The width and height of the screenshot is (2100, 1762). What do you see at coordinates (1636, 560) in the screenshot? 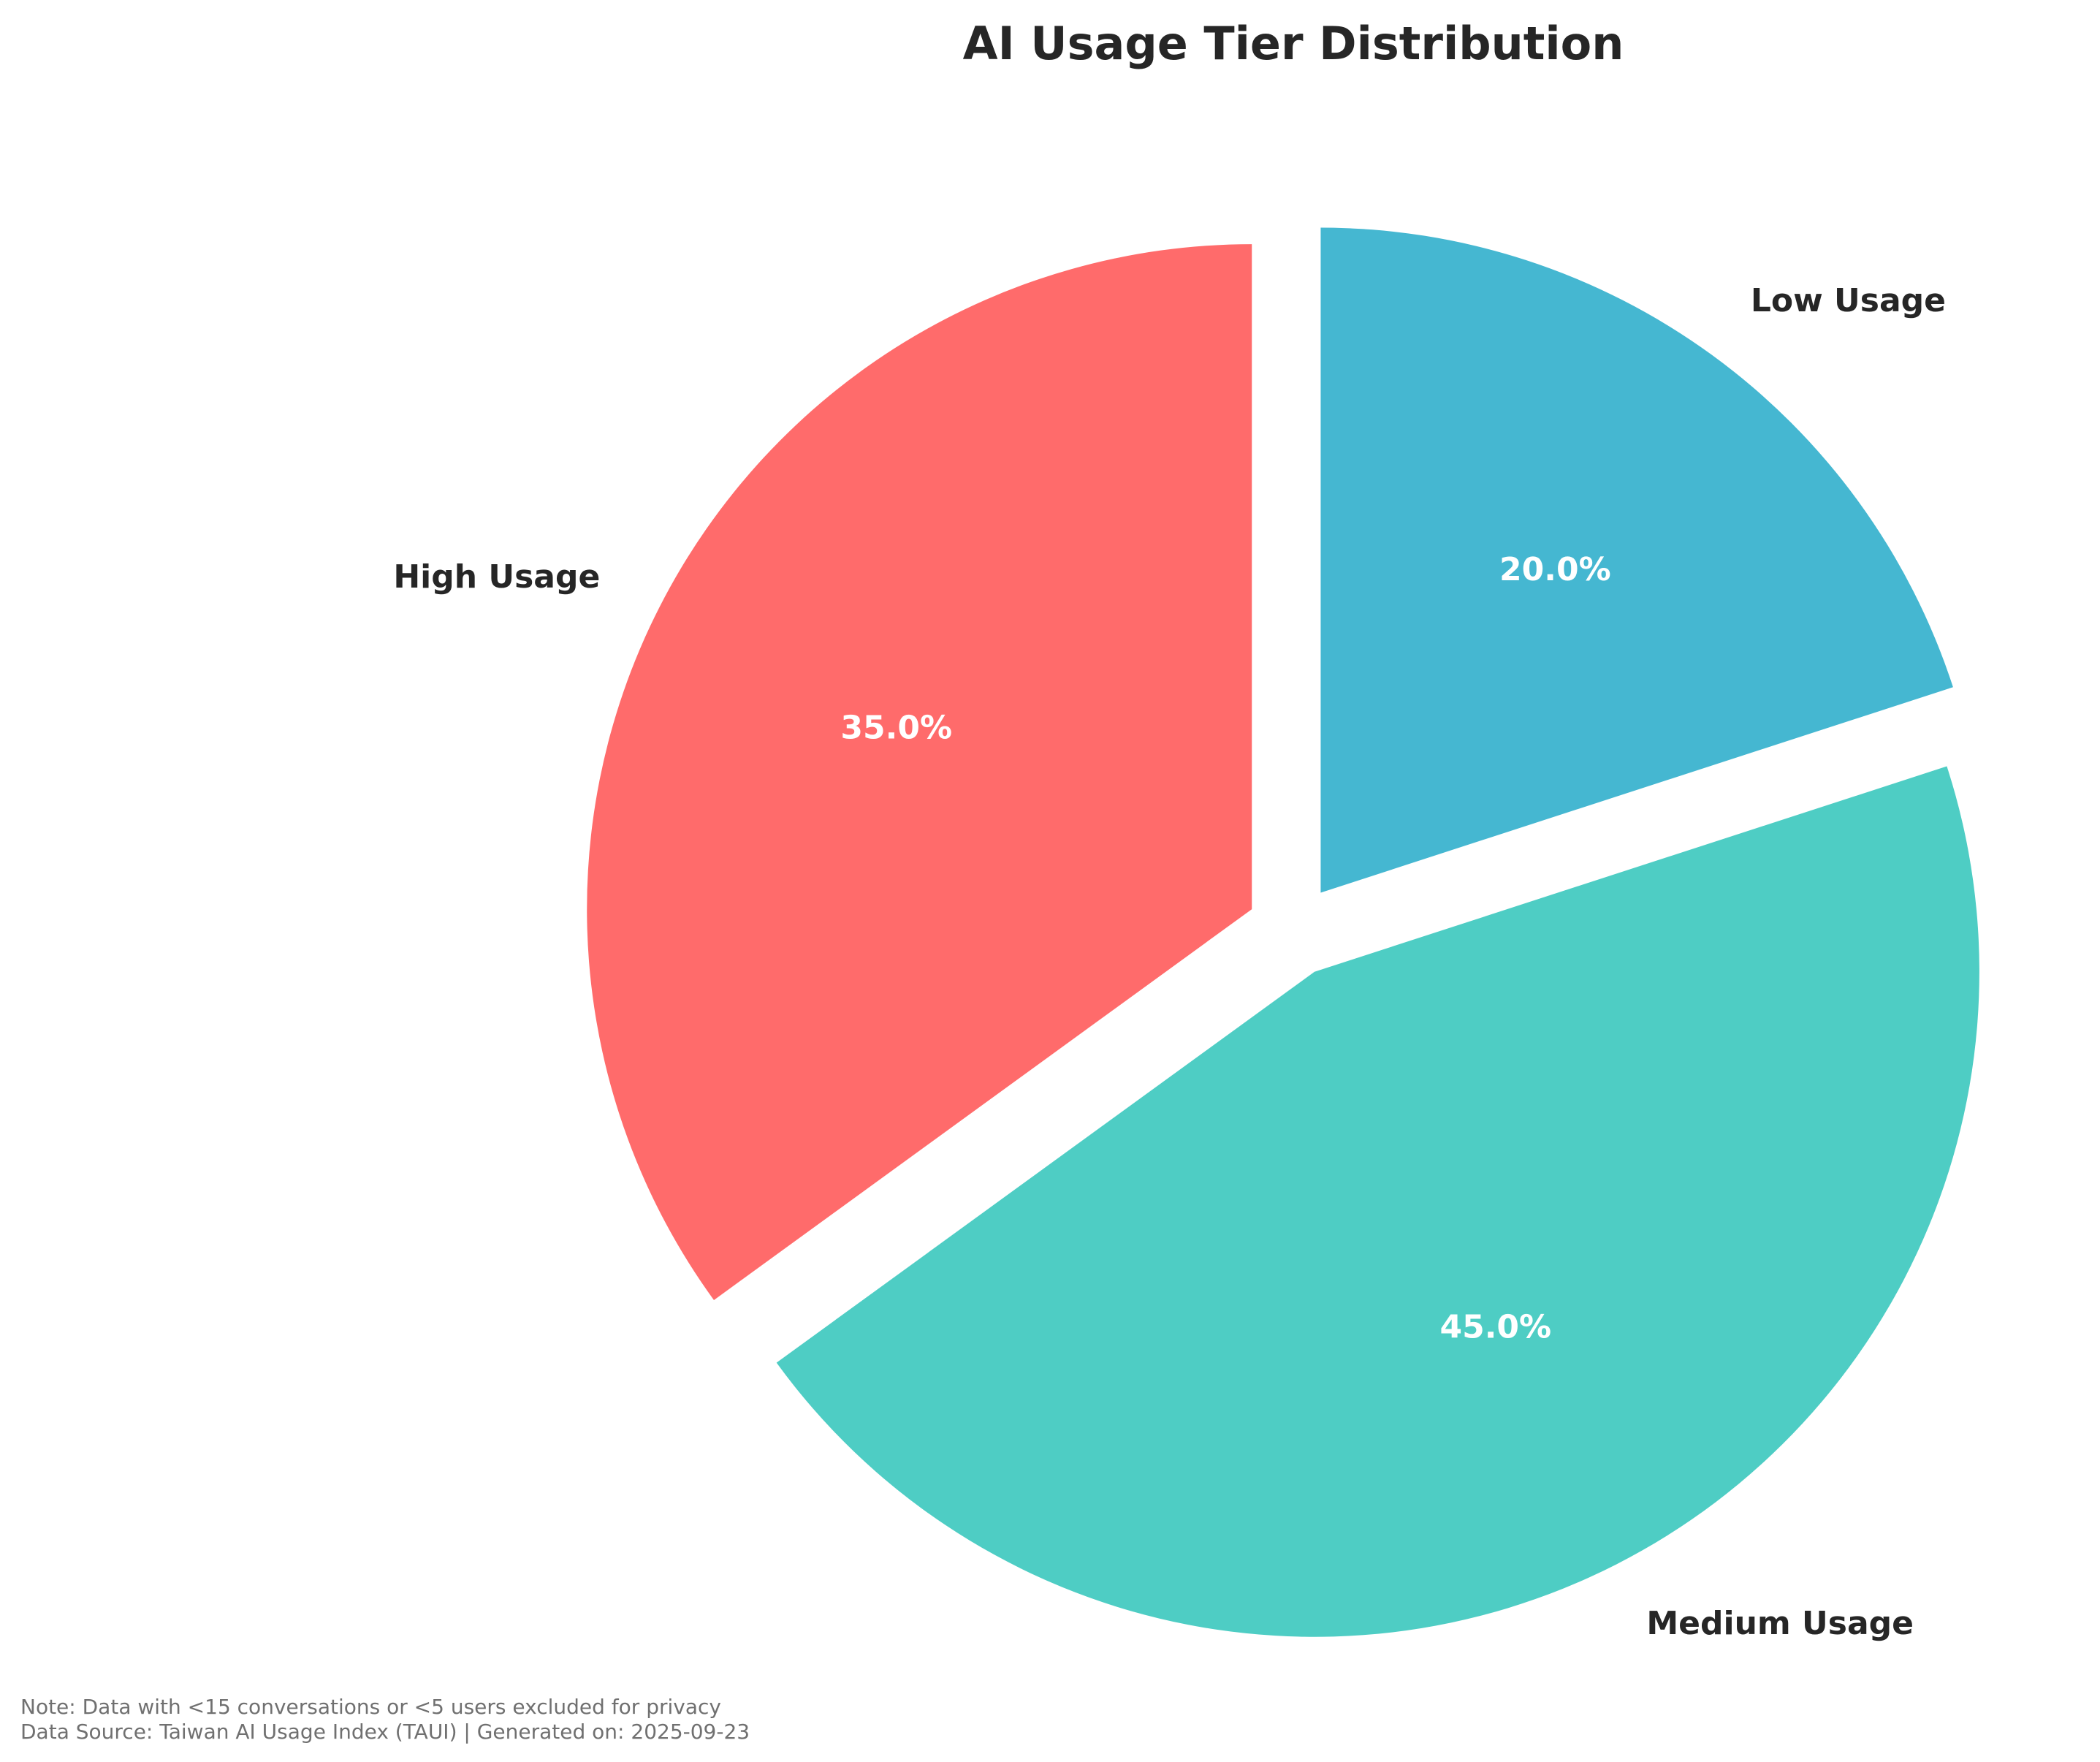
I see `pie-slice-low-usage` at bounding box center [1636, 560].